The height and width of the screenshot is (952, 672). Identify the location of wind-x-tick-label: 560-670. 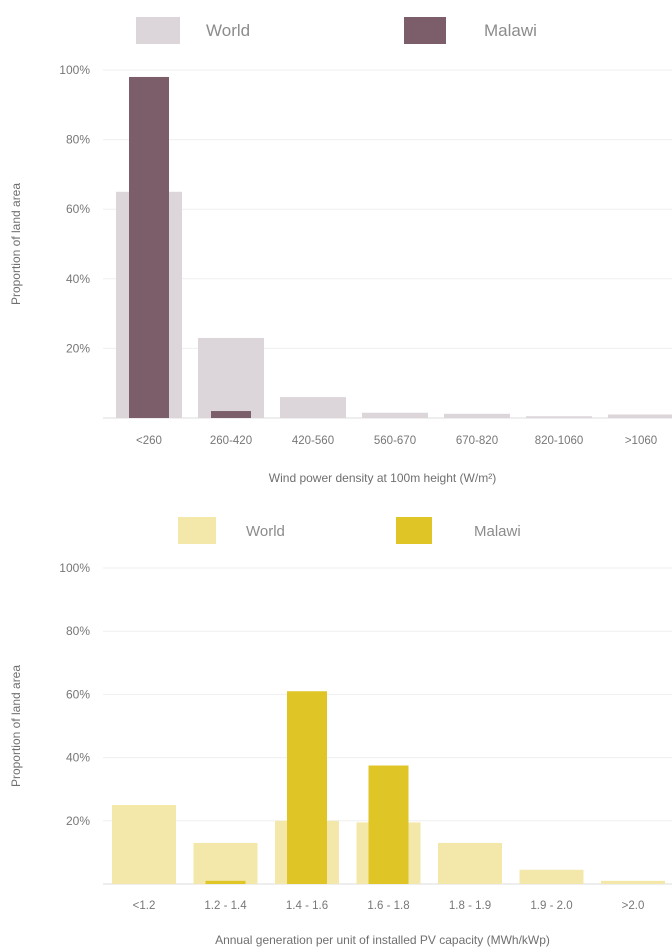
(395, 441).